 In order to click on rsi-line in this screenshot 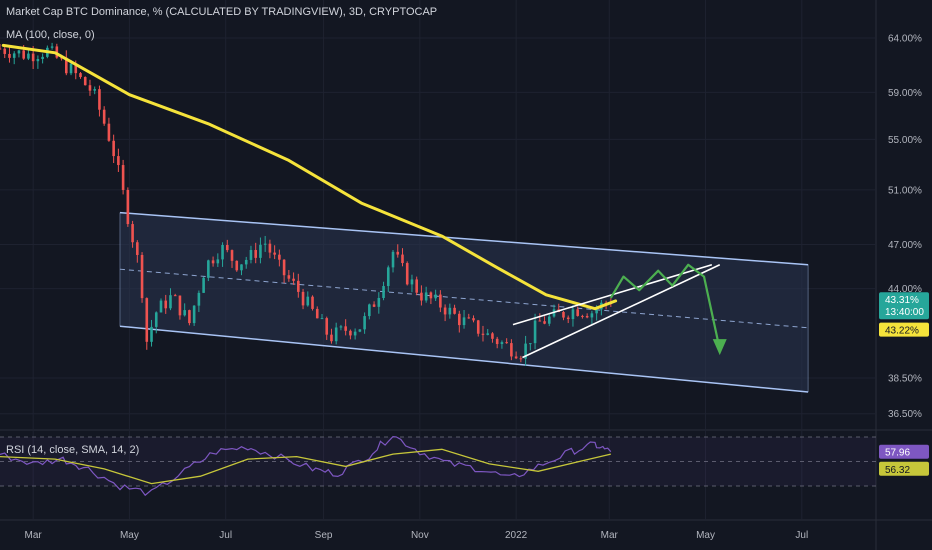, I will do `click(306, 466)`.